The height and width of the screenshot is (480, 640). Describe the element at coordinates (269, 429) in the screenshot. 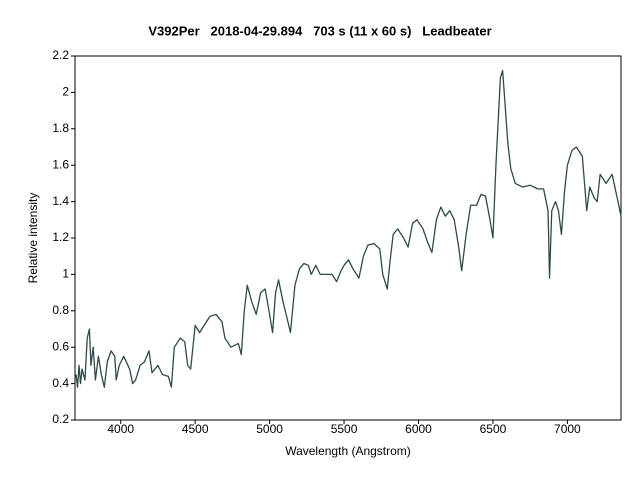

I see `x-tick-label: 5000` at that location.